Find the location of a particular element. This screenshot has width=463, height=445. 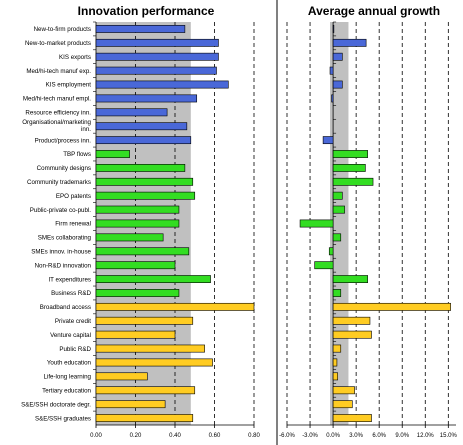

category-label-product-process-inn: Product/process inn. is located at coordinates (63, 140).